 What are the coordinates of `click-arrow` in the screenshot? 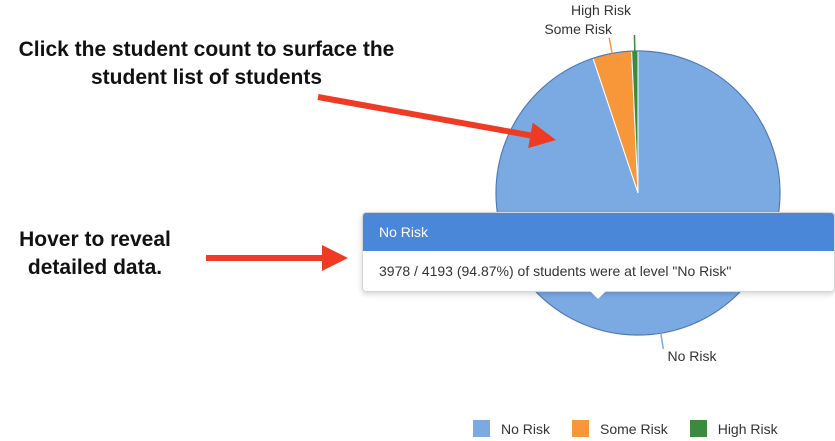 It's located at (436, 121).